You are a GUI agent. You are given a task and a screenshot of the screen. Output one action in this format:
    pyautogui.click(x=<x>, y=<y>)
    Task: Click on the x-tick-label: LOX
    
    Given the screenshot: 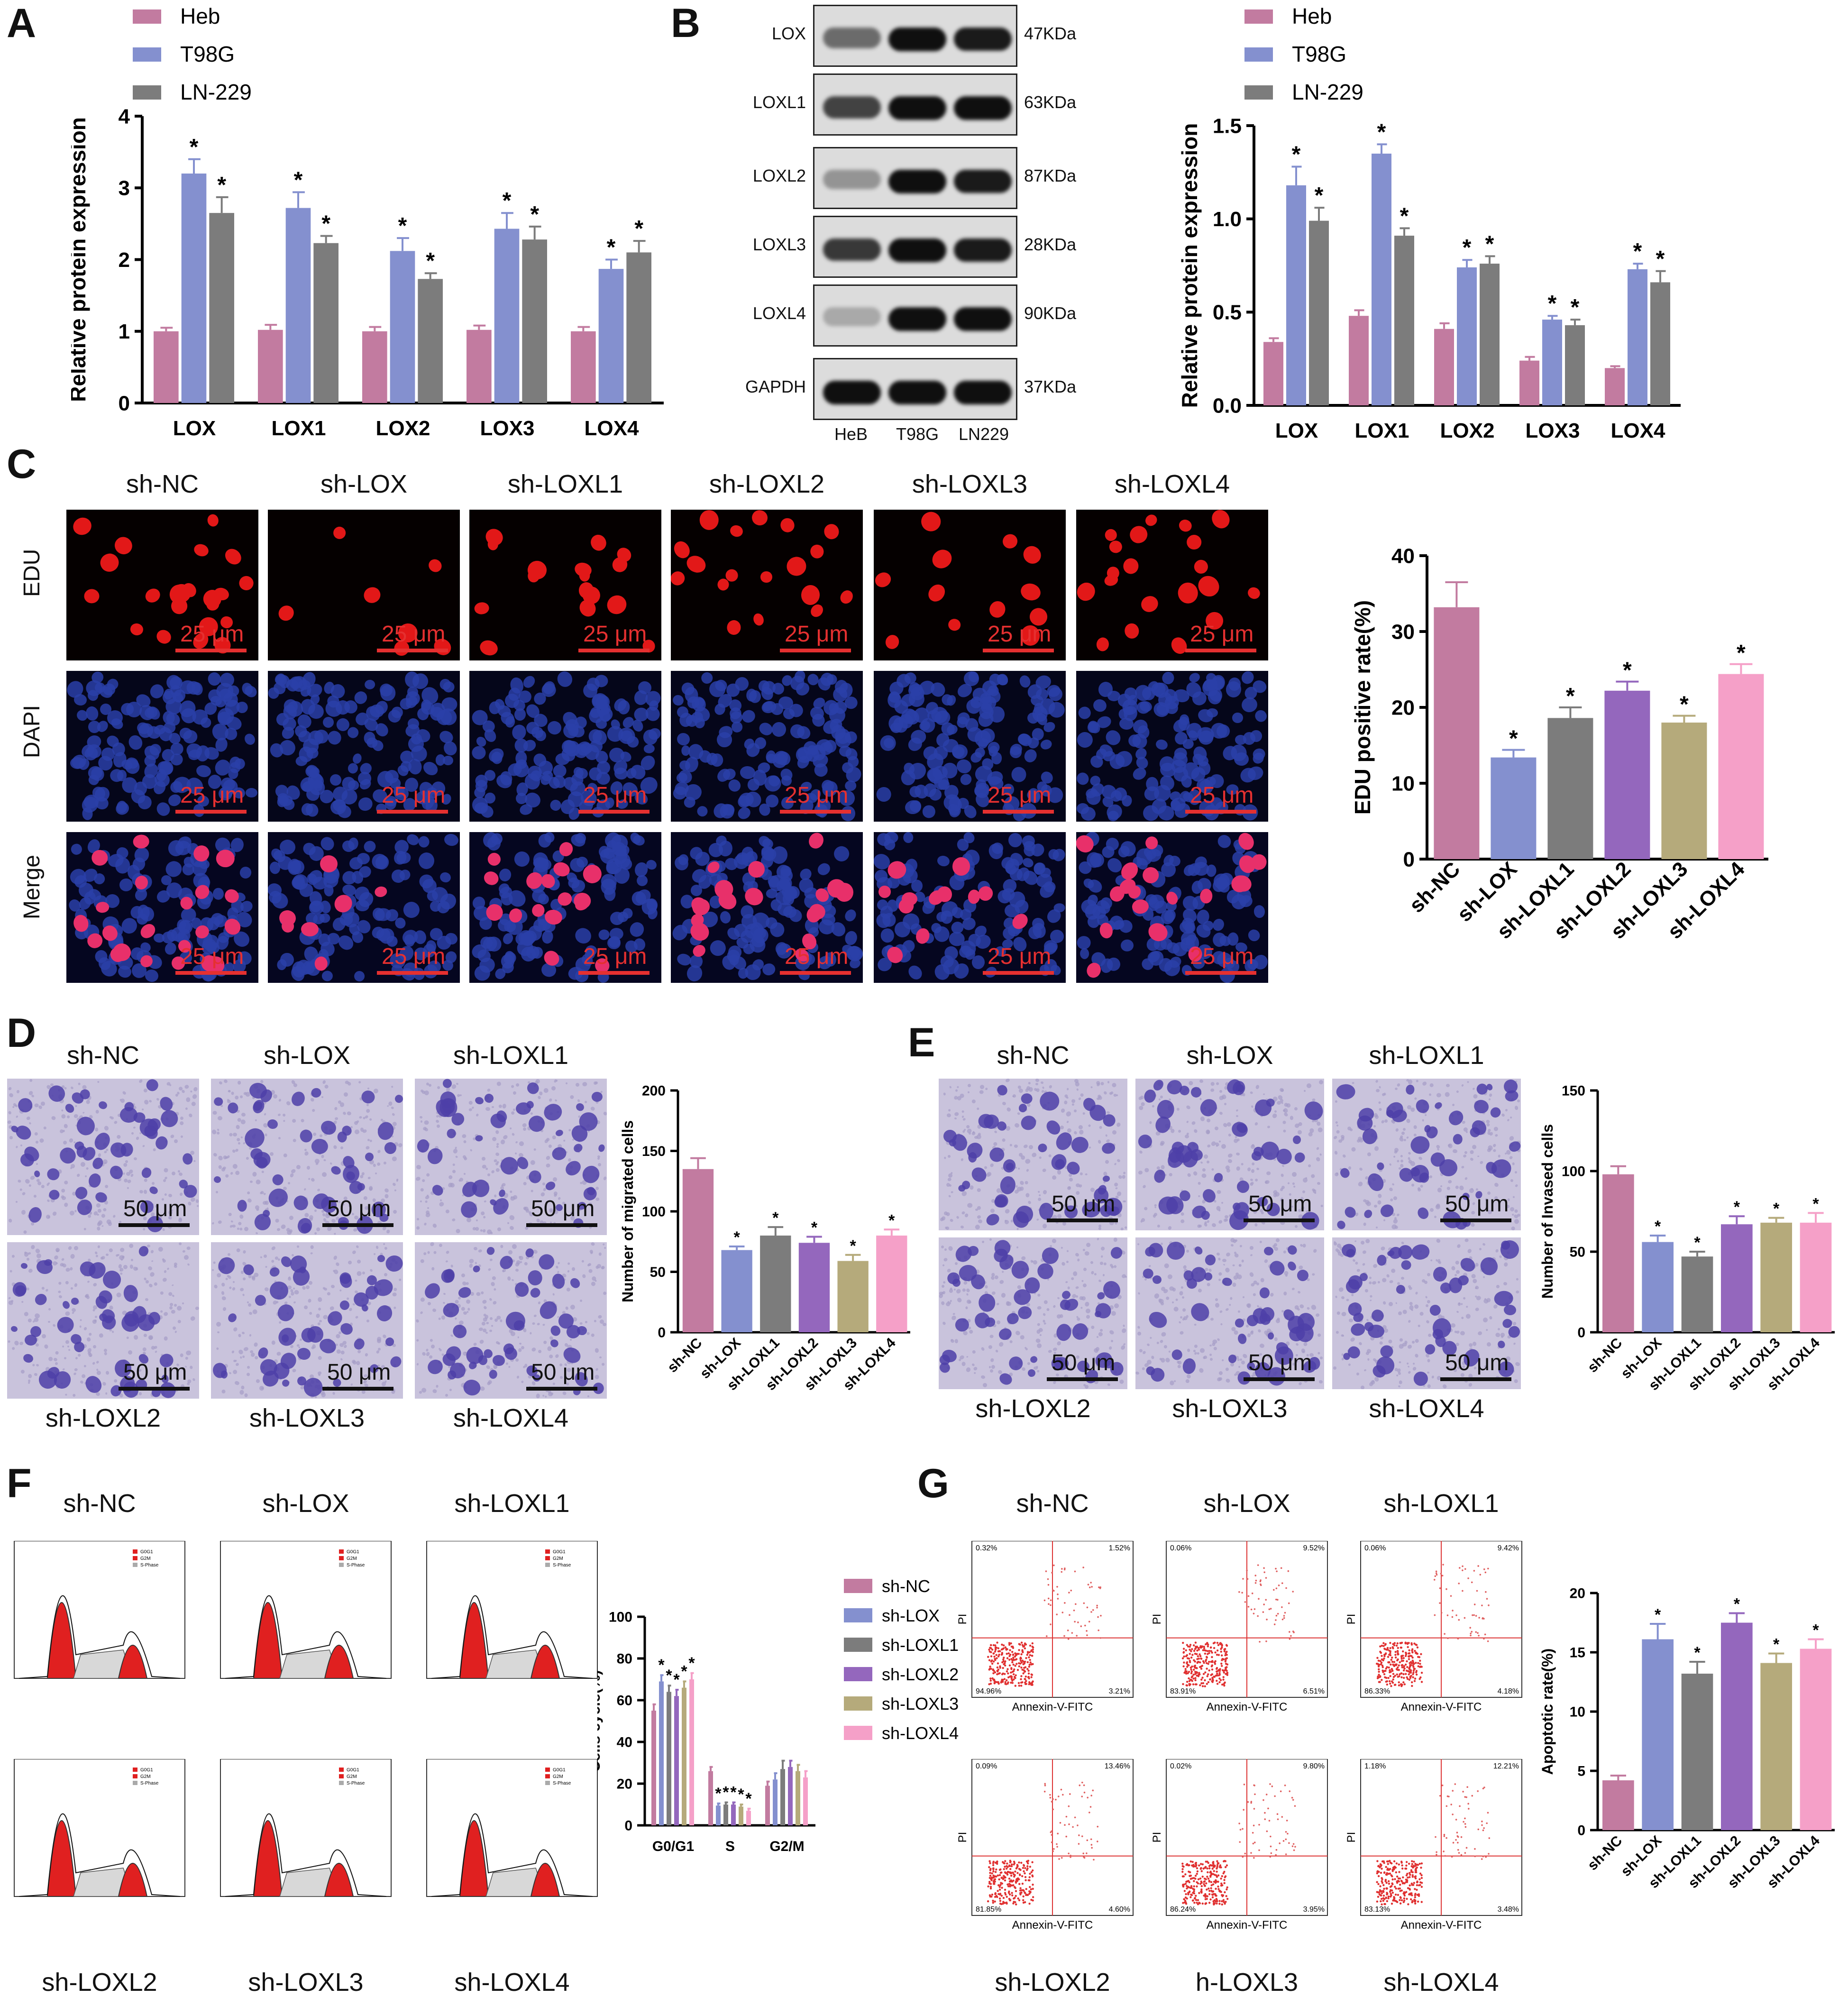 What is the action you would take?
    pyautogui.click(x=1296, y=430)
    